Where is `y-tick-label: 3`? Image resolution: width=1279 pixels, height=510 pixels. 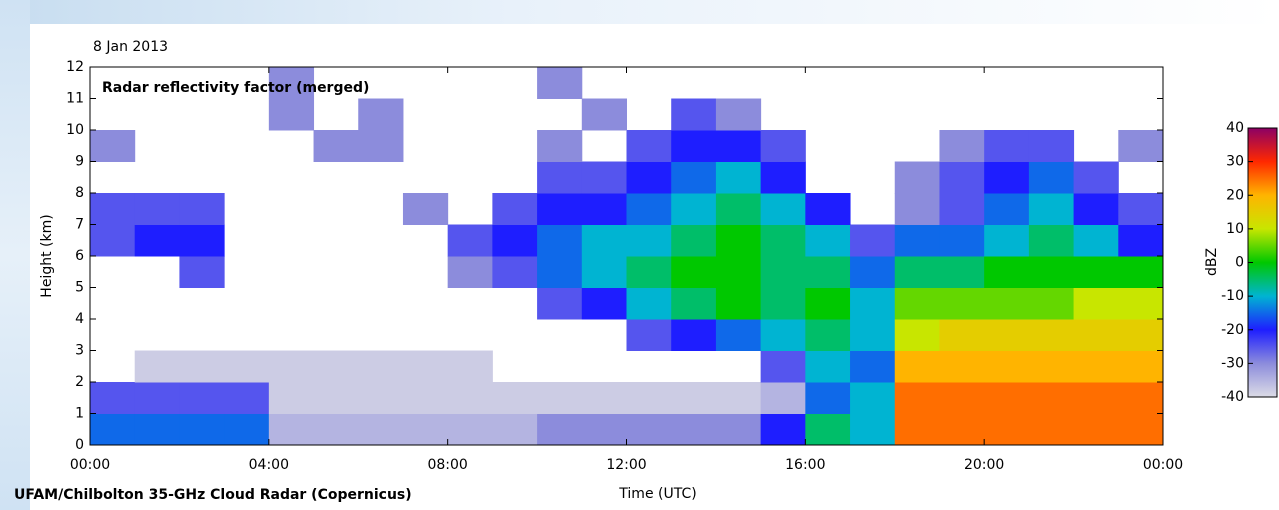
y-tick-label: 3 is located at coordinates (79, 351).